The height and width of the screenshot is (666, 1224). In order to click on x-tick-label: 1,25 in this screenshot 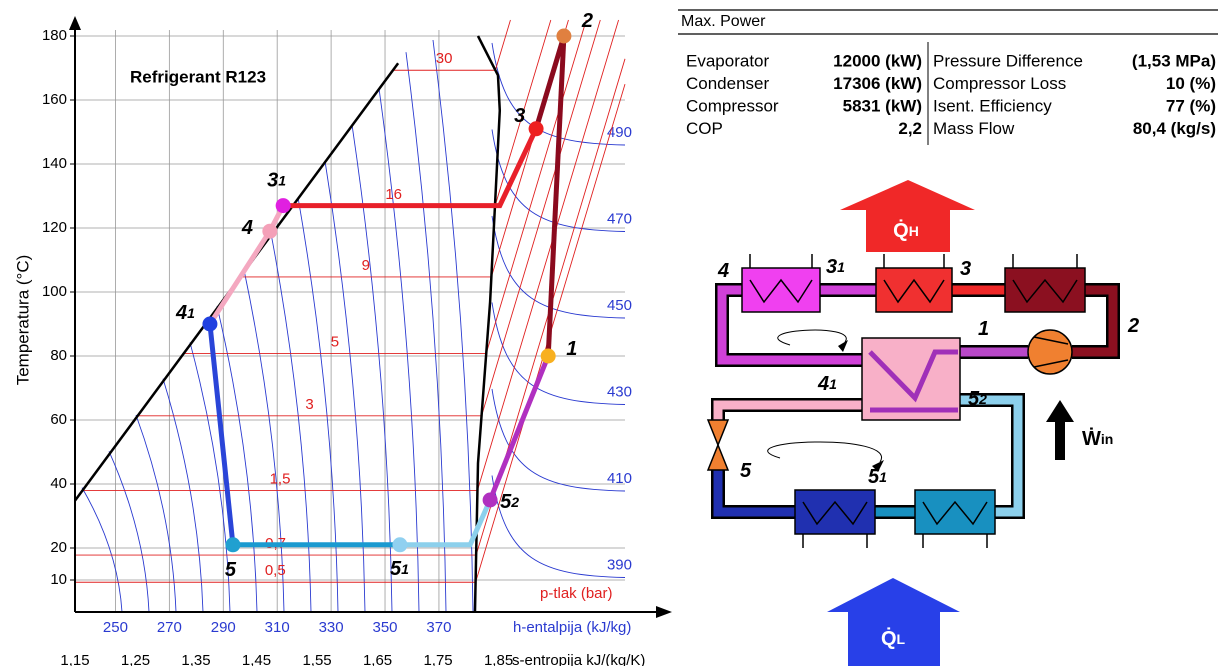, I will do `click(135, 659)`.